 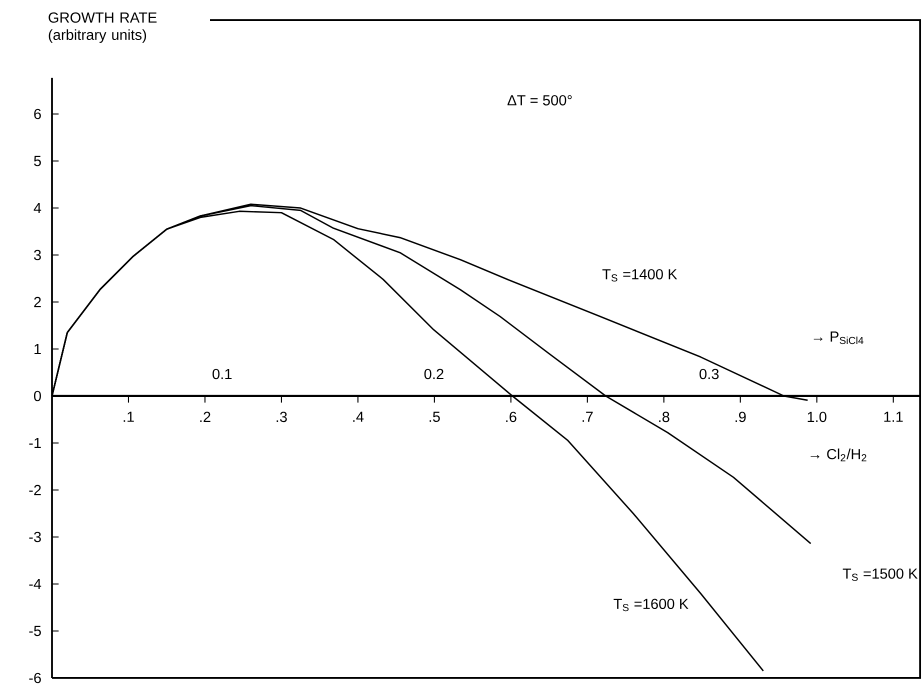 What do you see at coordinates (129, 417) in the screenshot?
I see `x-tick-label: .1` at bounding box center [129, 417].